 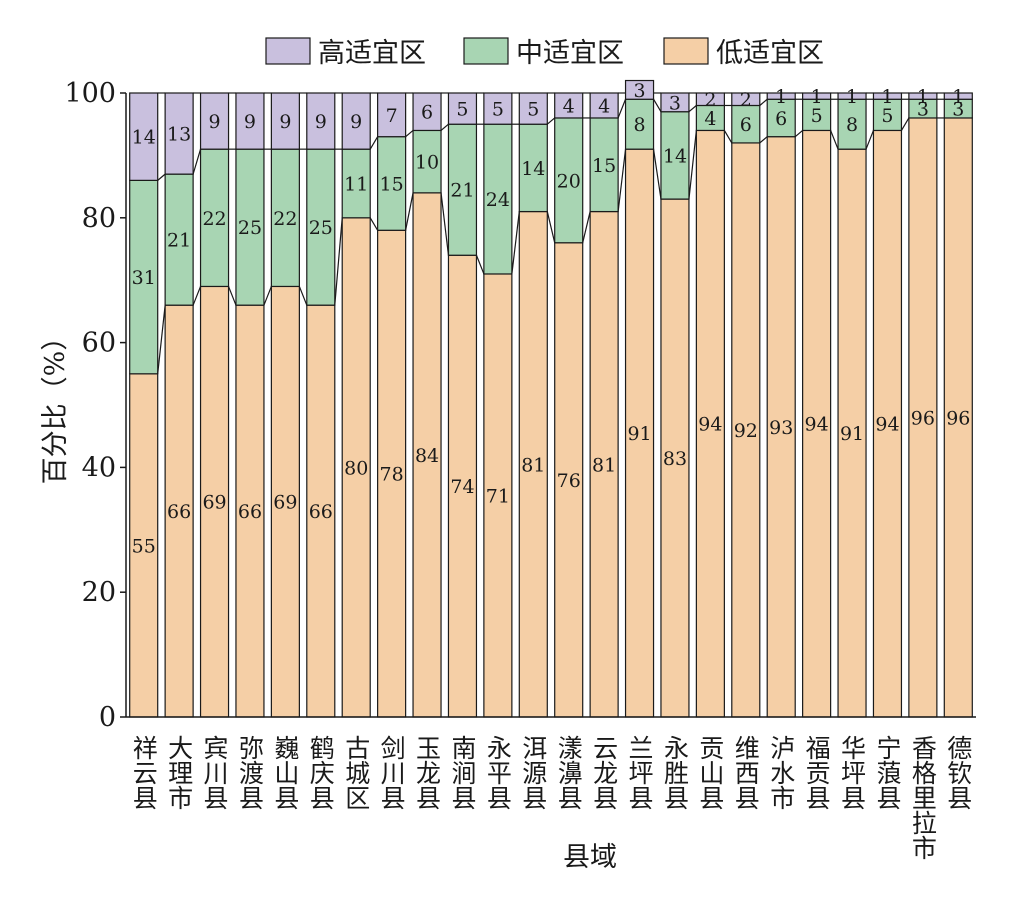 What do you see at coordinates (923, 418) in the screenshot?
I see `data-label: 96` at bounding box center [923, 418].